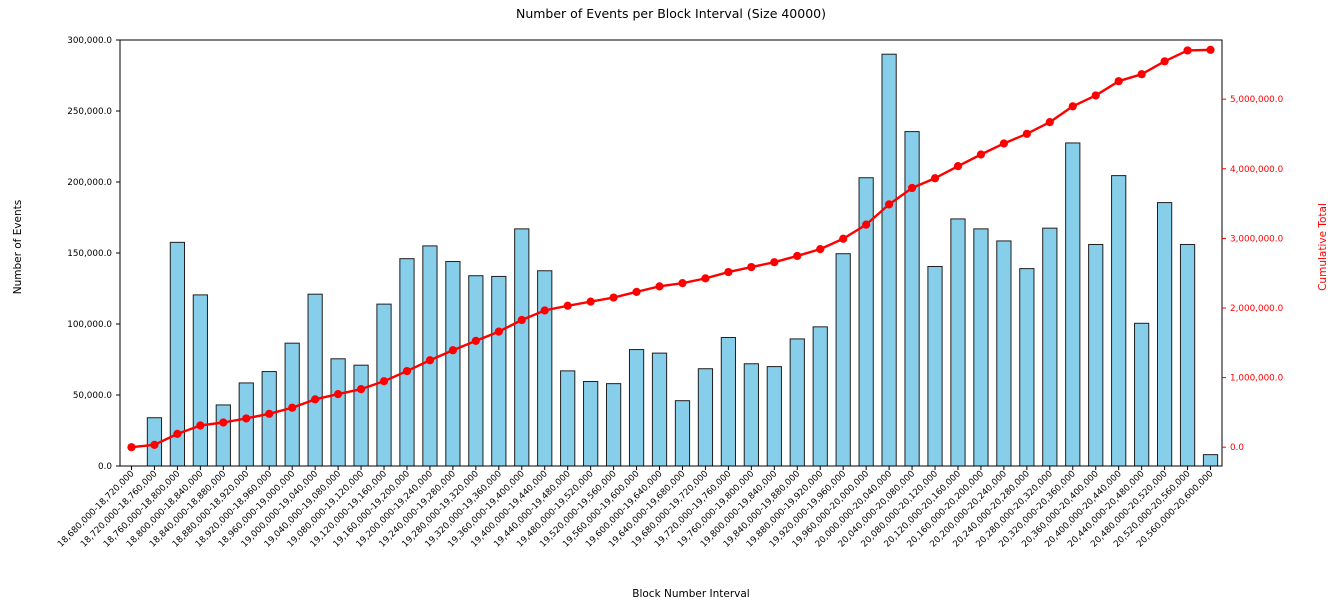 This screenshot has height=615, width=1336. I want to click on right-tick-label: 0.0, so click(1237, 448).